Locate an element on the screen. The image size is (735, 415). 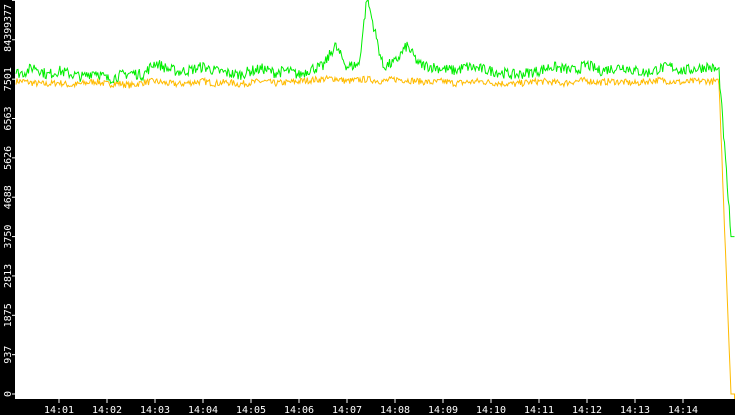
y-axis-band is located at coordinates (7, 207).